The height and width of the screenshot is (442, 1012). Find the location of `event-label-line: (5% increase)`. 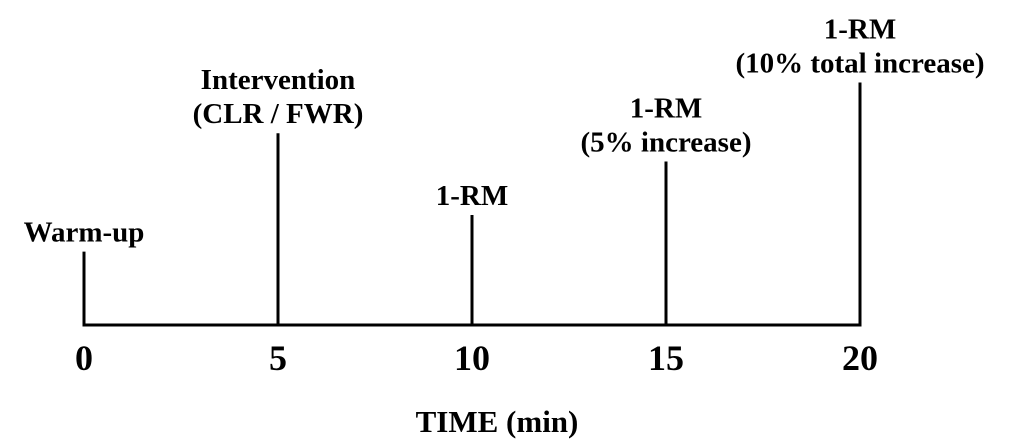

event-label-line: (5% increase) is located at coordinates (666, 142).